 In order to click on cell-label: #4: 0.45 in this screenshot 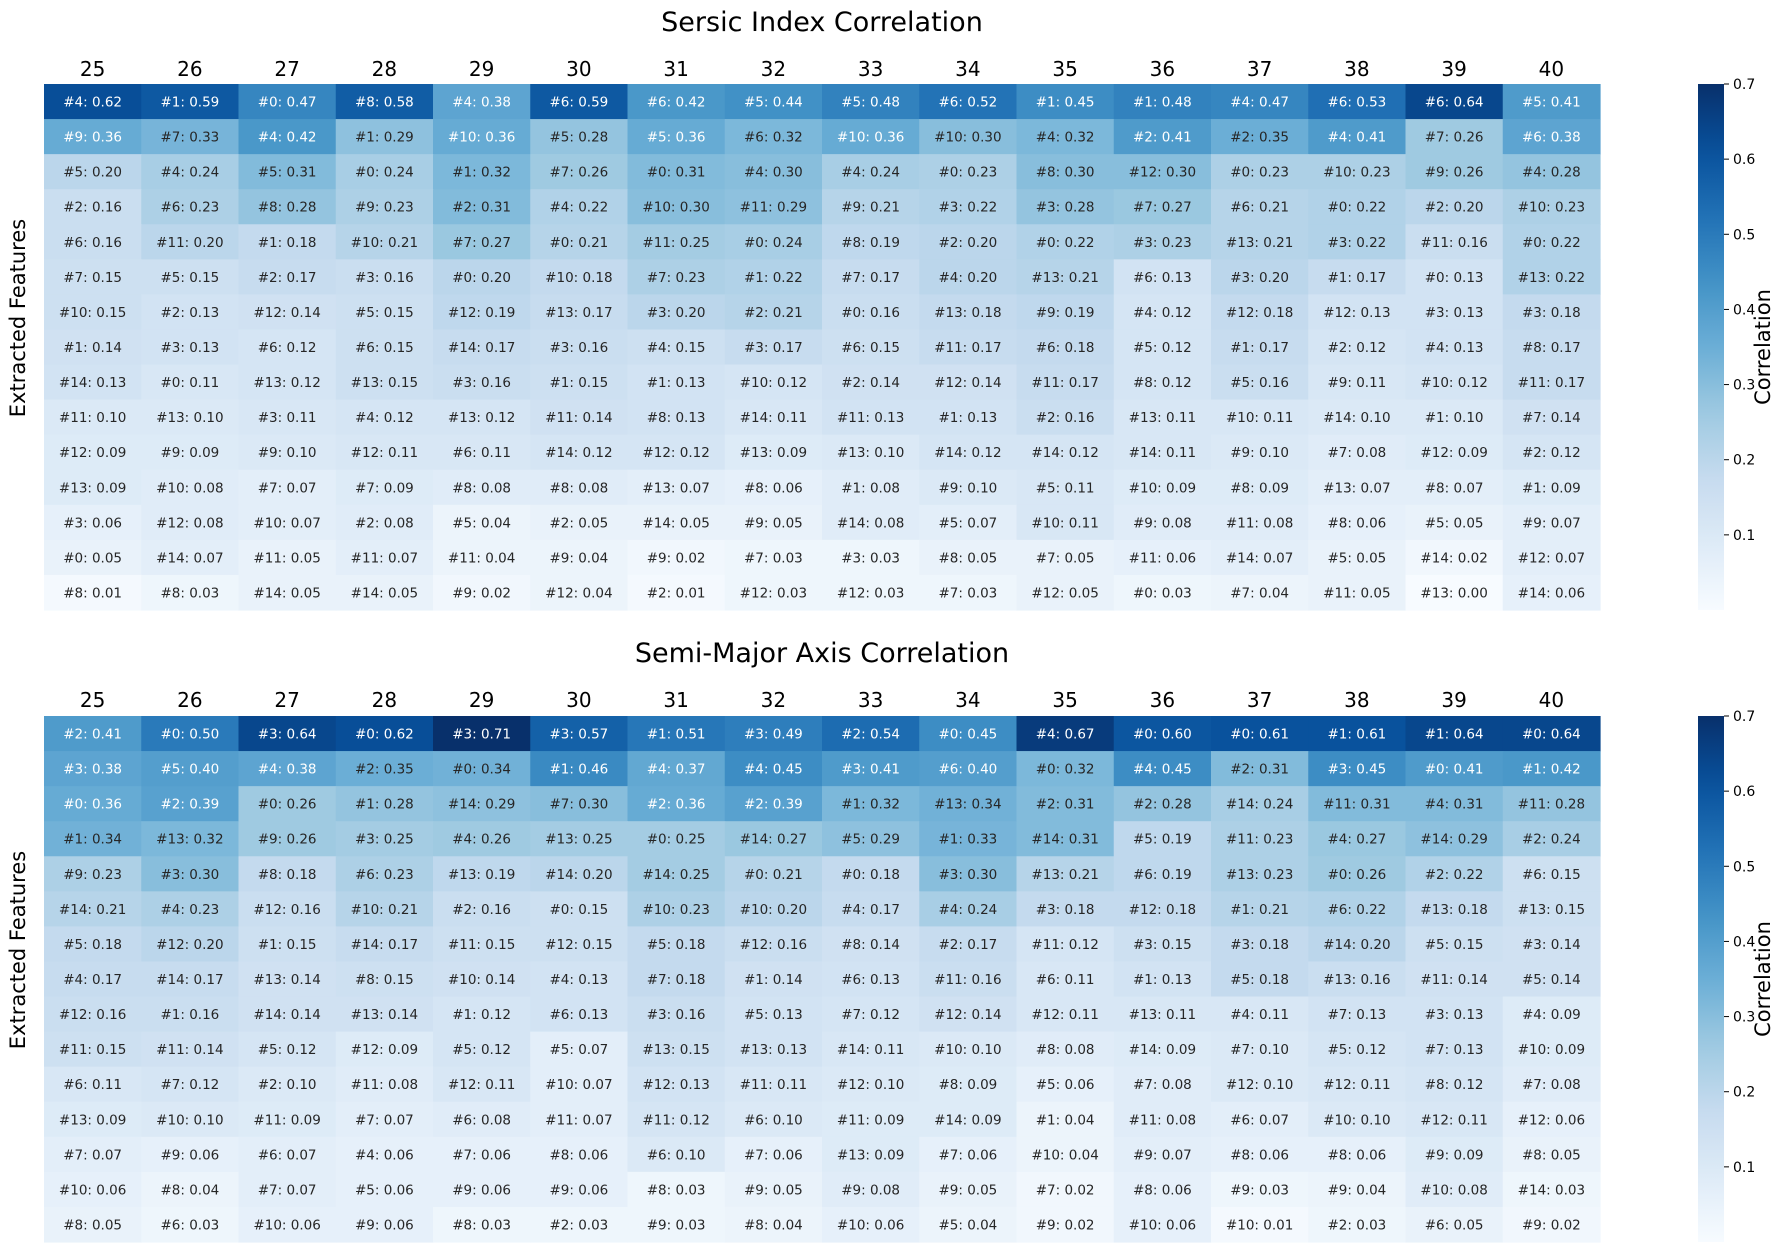, I will do `click(1162, 770)`.